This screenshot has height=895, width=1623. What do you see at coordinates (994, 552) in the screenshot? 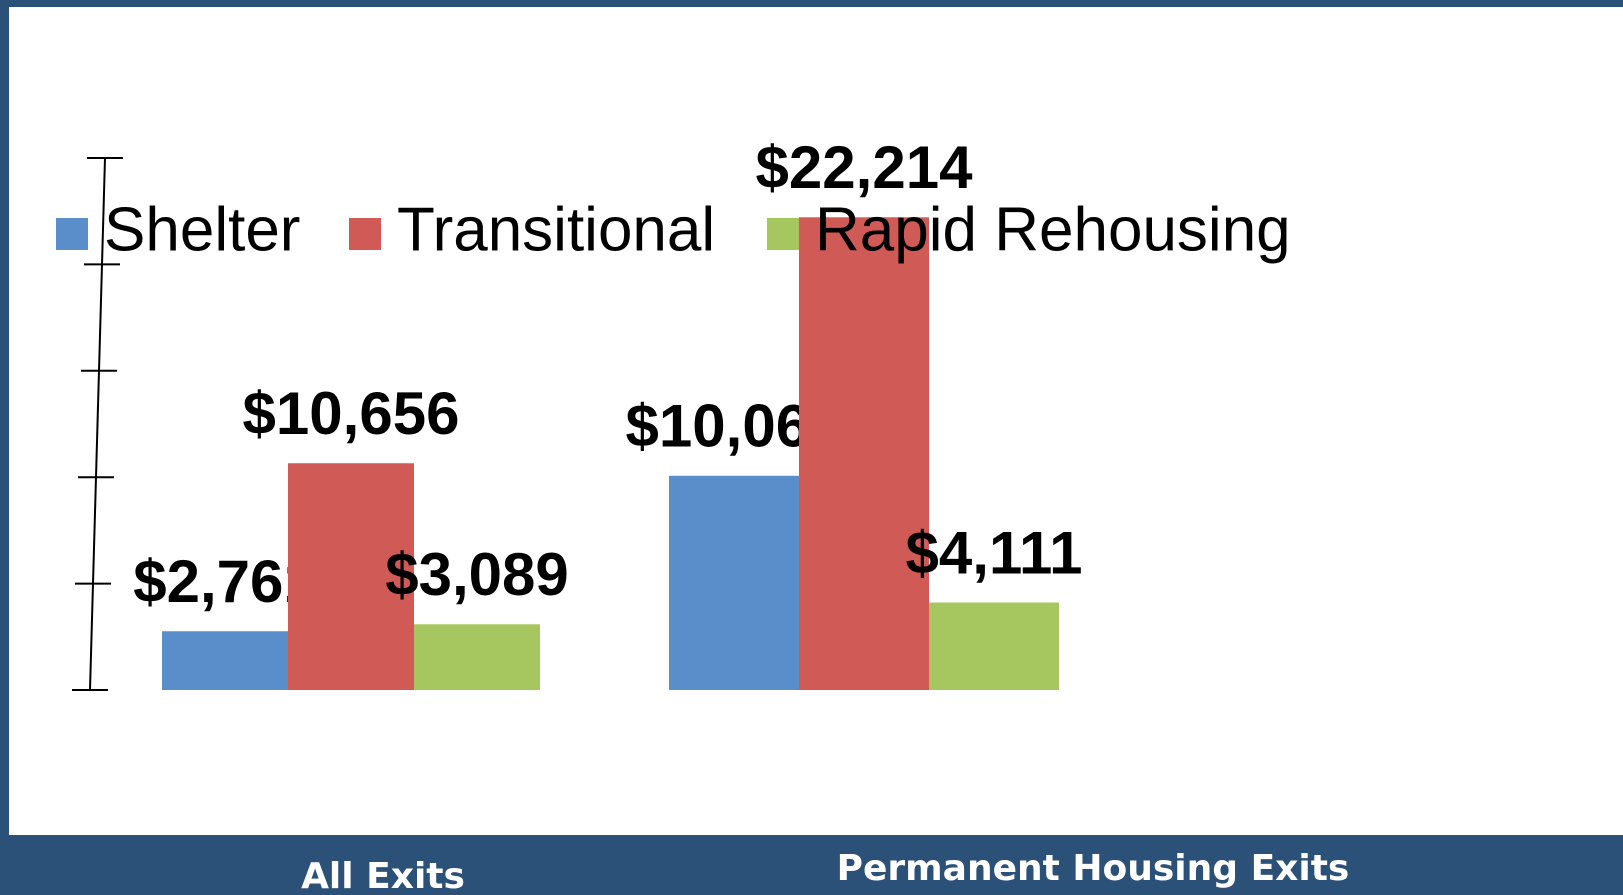
I see `data-label: $4,111` at bounding box center [994, 552].